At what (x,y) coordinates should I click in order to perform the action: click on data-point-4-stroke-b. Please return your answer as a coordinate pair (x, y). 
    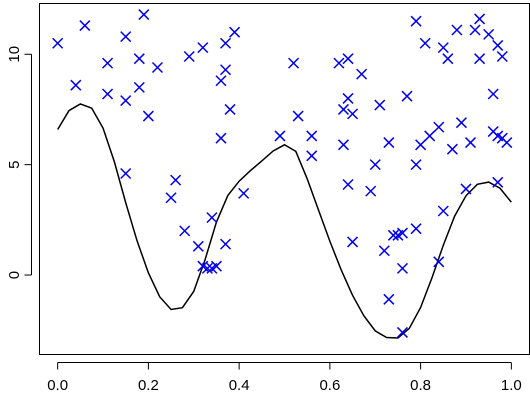
    Looking at the image, I should click on (108, 94).